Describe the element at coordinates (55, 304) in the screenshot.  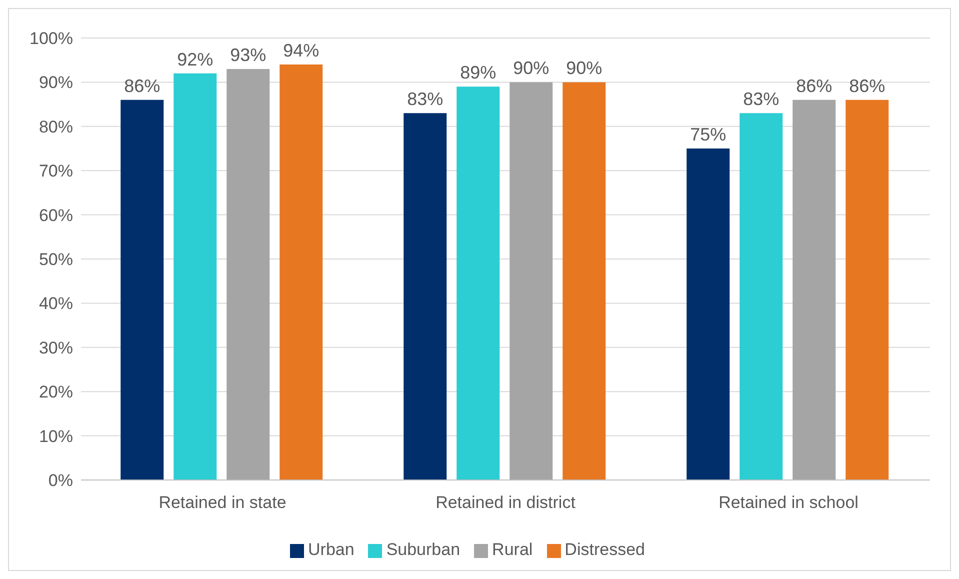
I see `y-tick-label: 40%` at that location.